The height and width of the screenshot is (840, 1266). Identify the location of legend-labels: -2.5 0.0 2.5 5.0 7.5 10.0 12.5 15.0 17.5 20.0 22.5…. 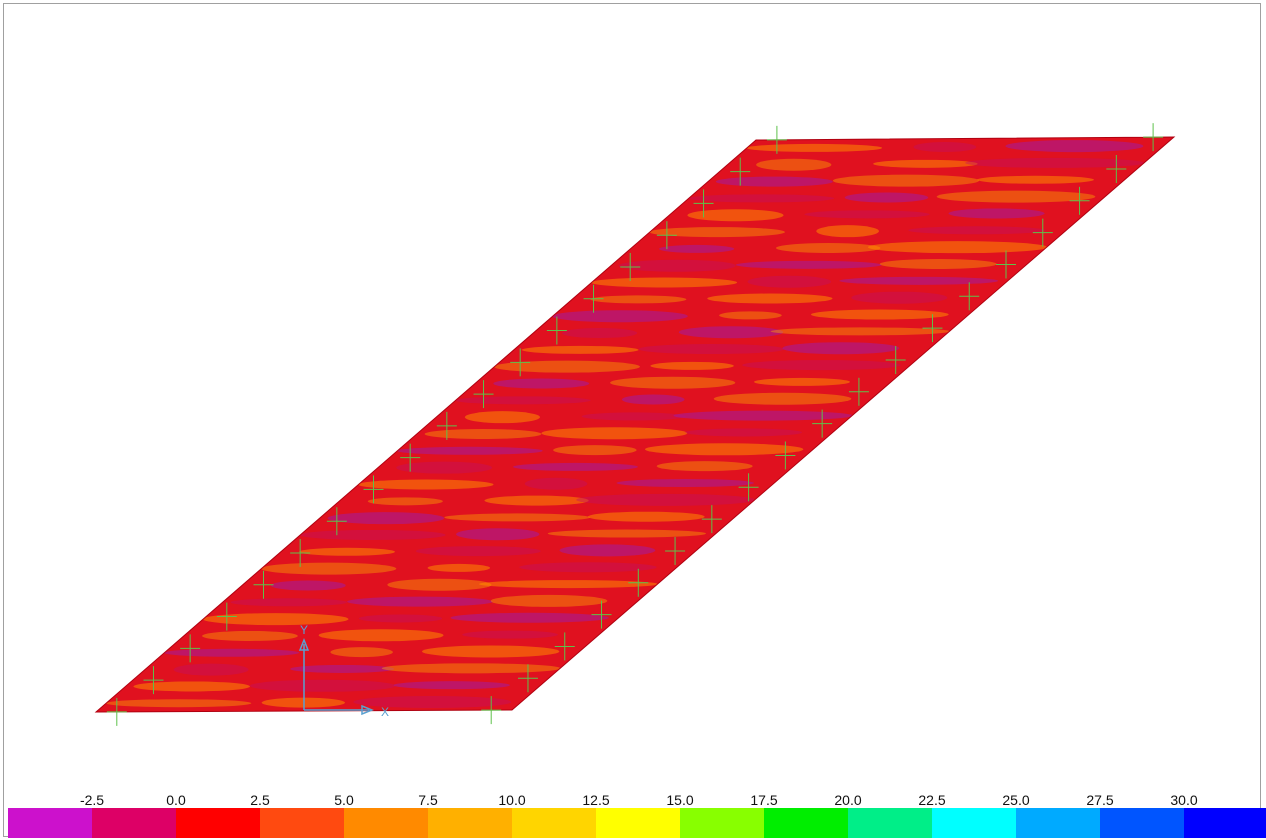
(637, 799).